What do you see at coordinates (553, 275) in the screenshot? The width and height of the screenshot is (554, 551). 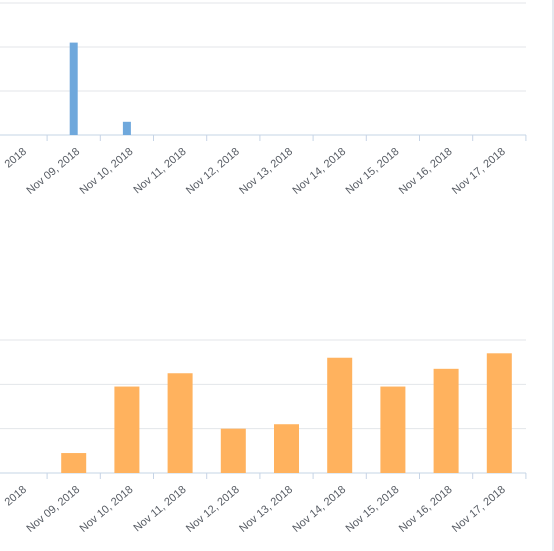 I see `panel-right-border` at bounding box center [553, 275].